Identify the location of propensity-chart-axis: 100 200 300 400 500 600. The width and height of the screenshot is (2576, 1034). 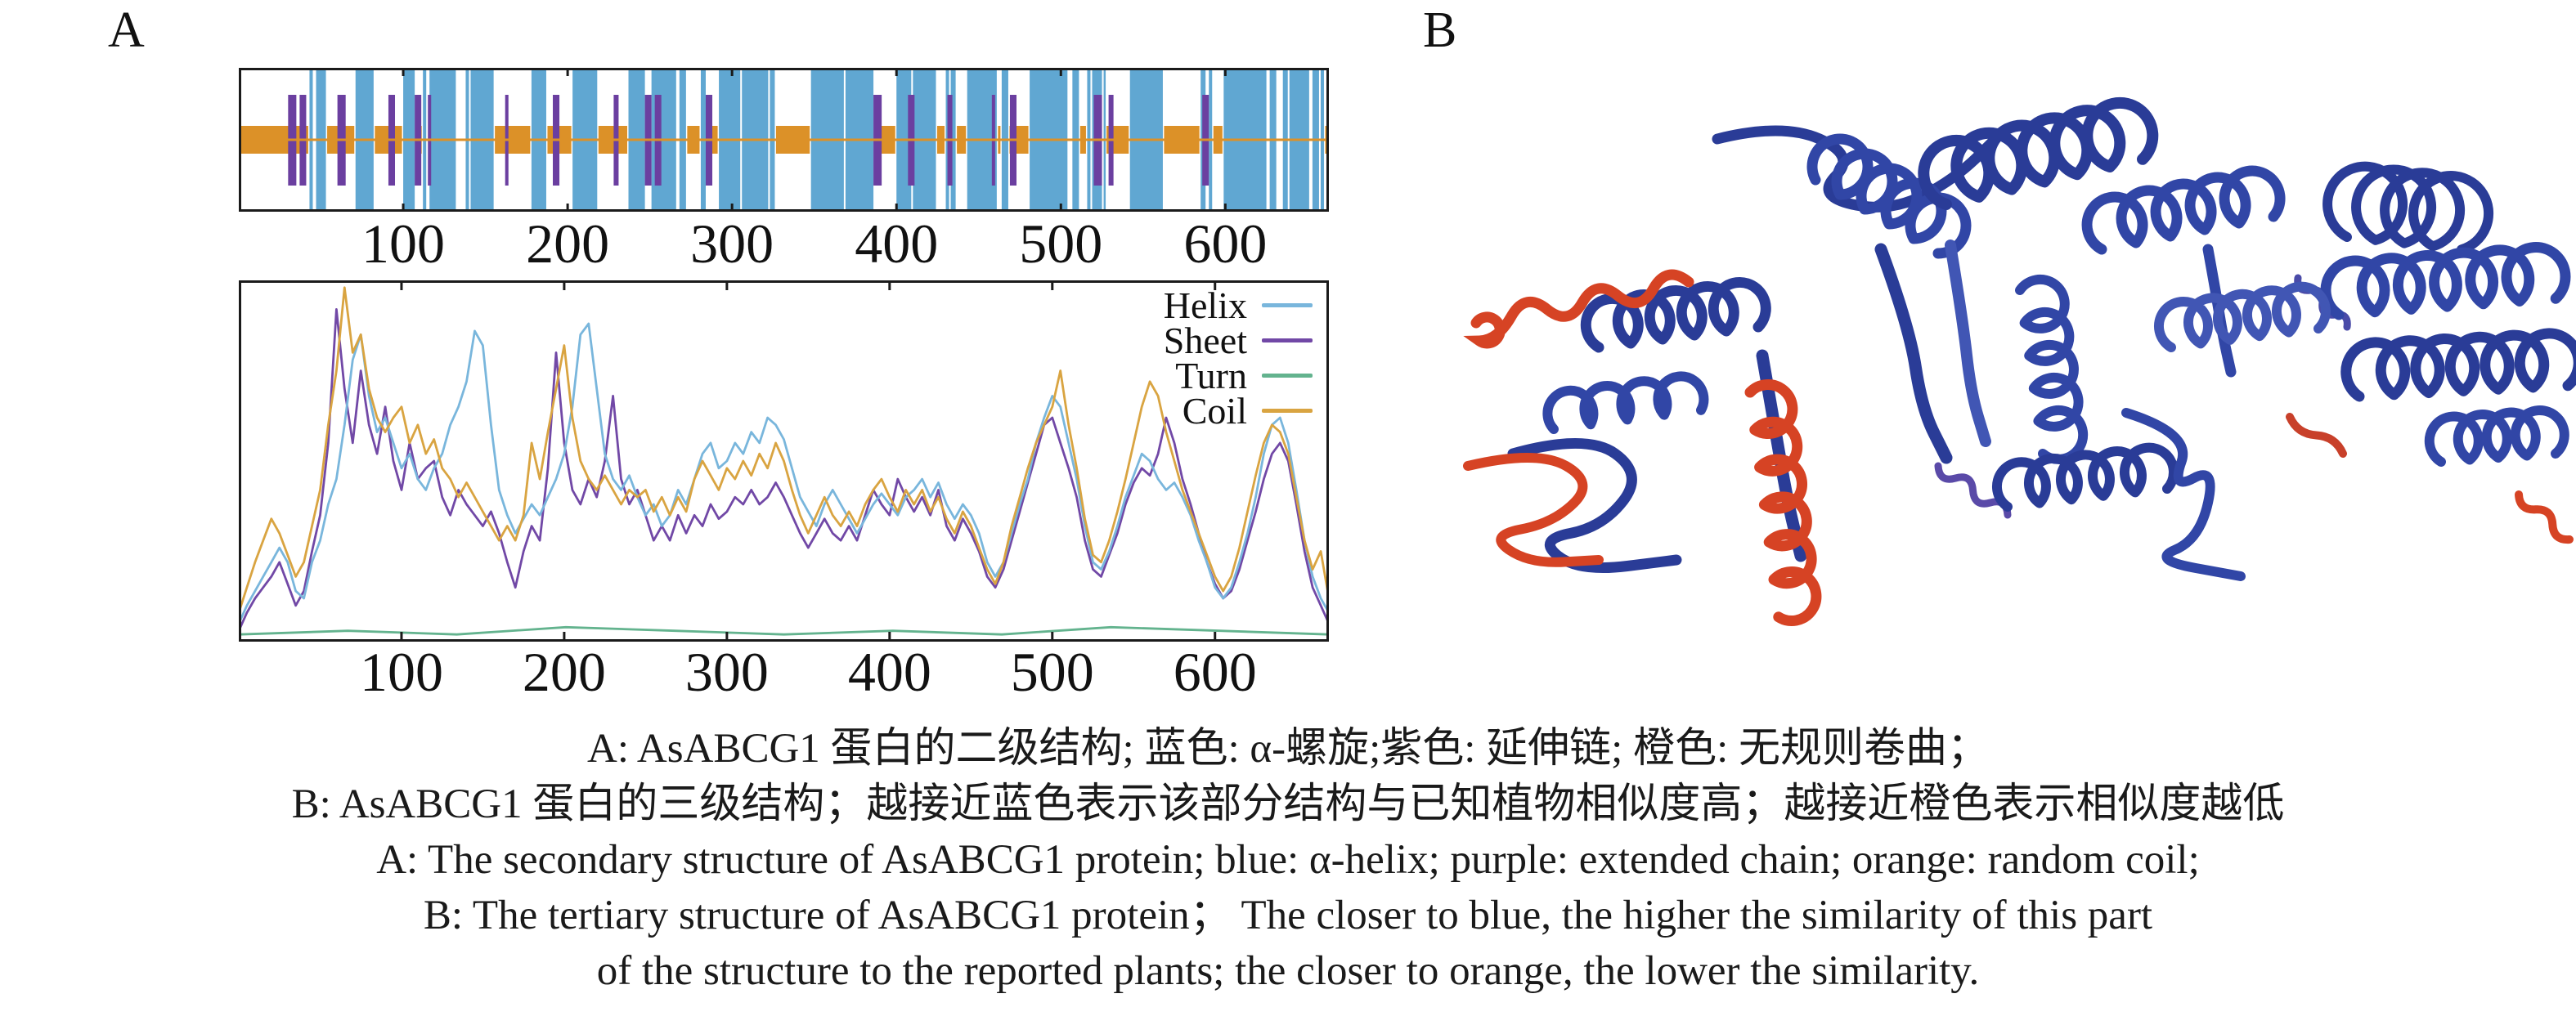
(1288, 672).